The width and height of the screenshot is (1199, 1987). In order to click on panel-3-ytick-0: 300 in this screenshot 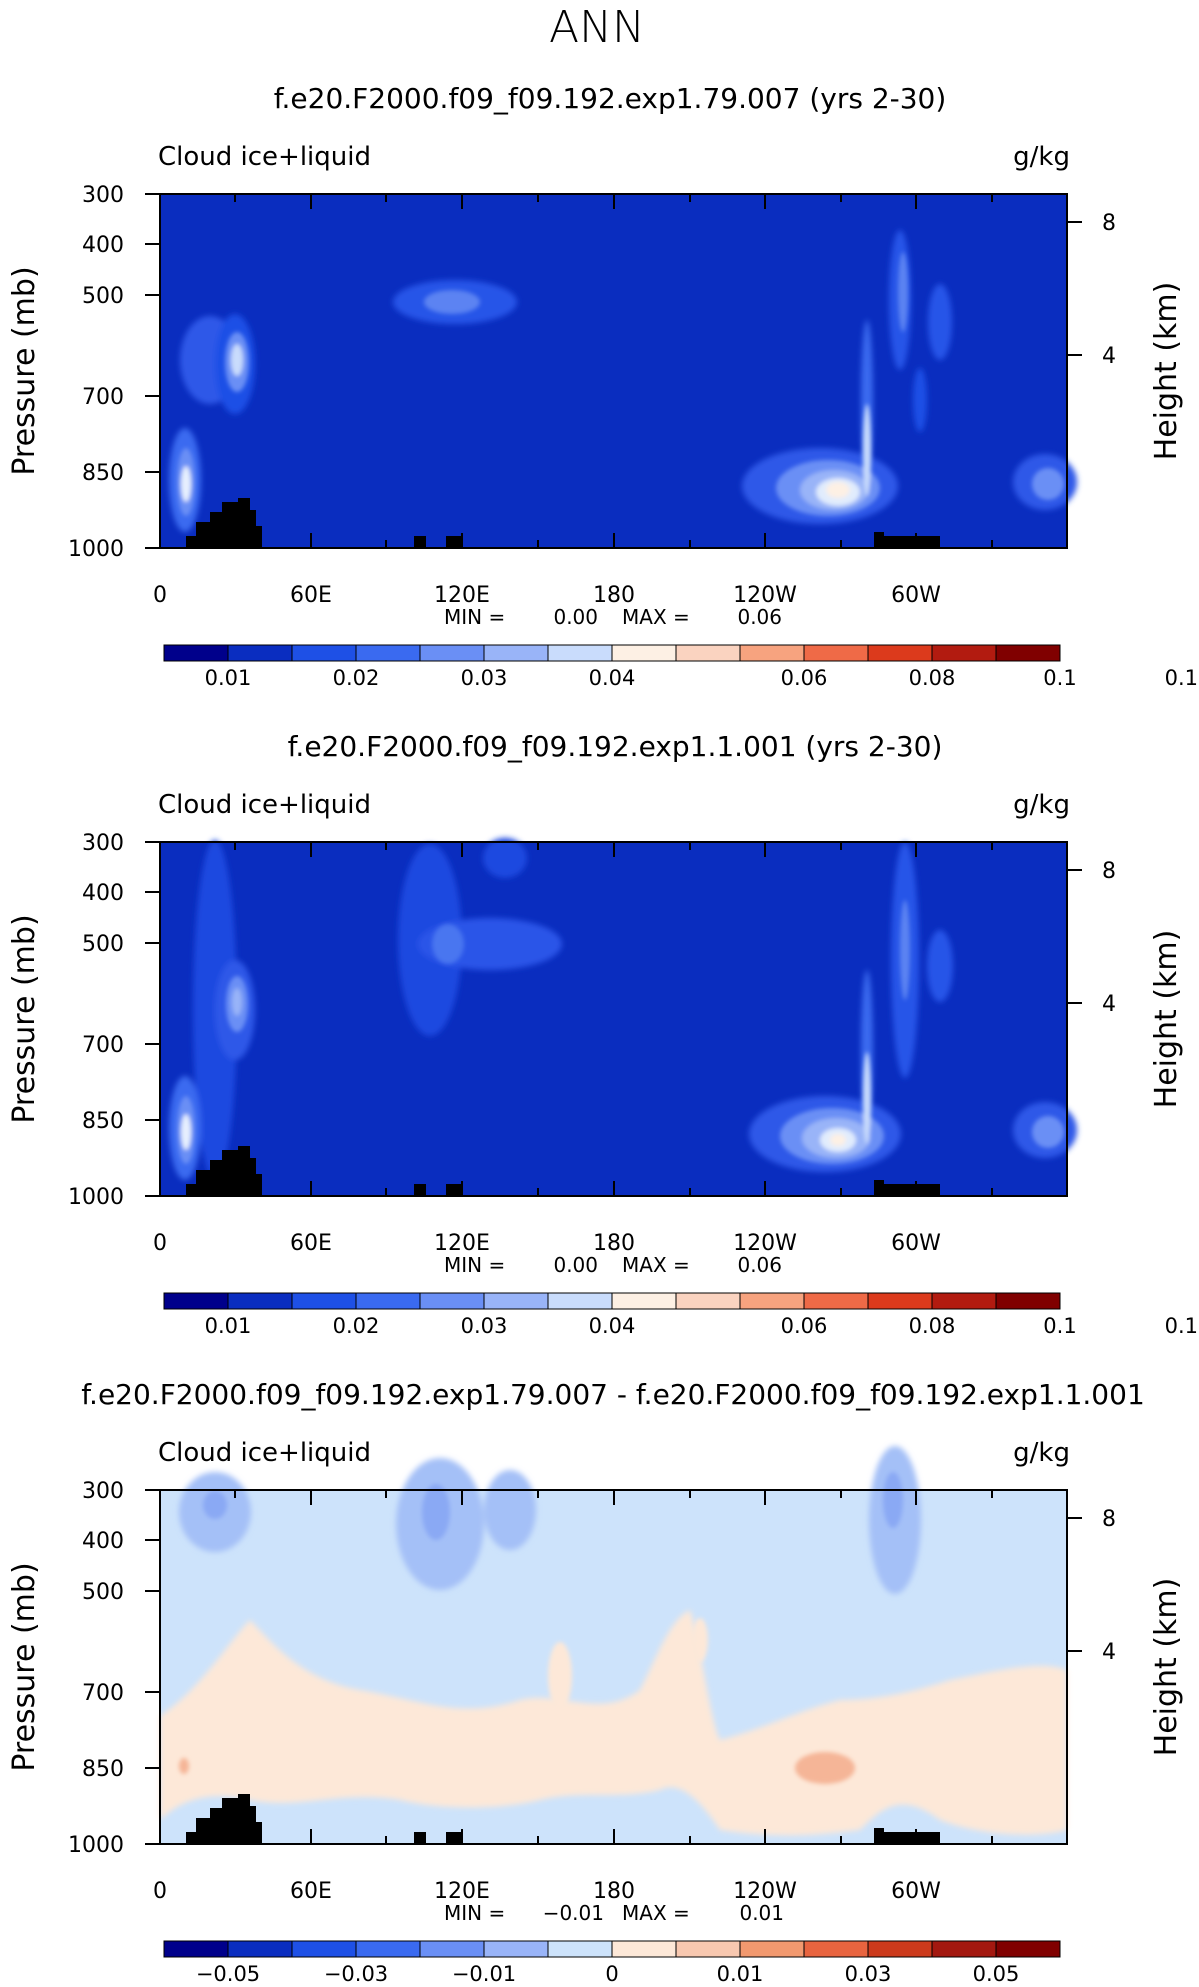, I will do `click(103, 1491)`.